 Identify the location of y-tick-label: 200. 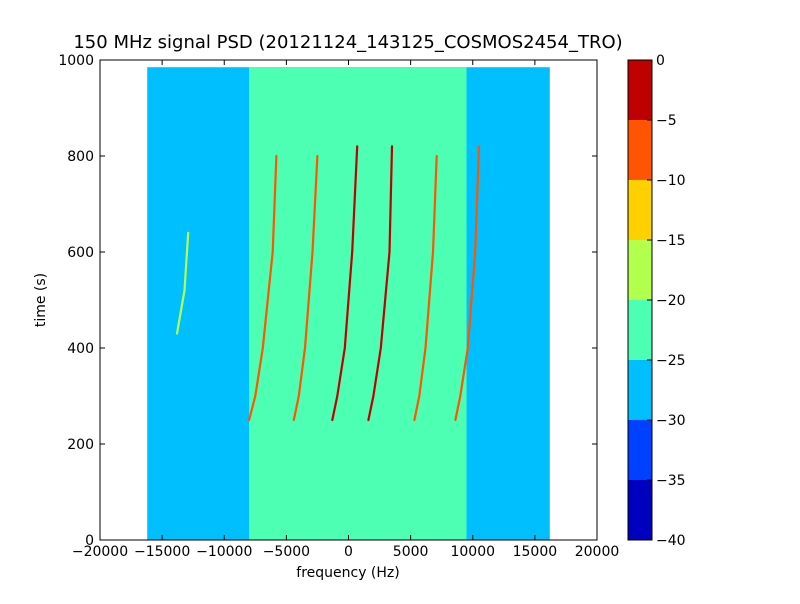
(80, 445).